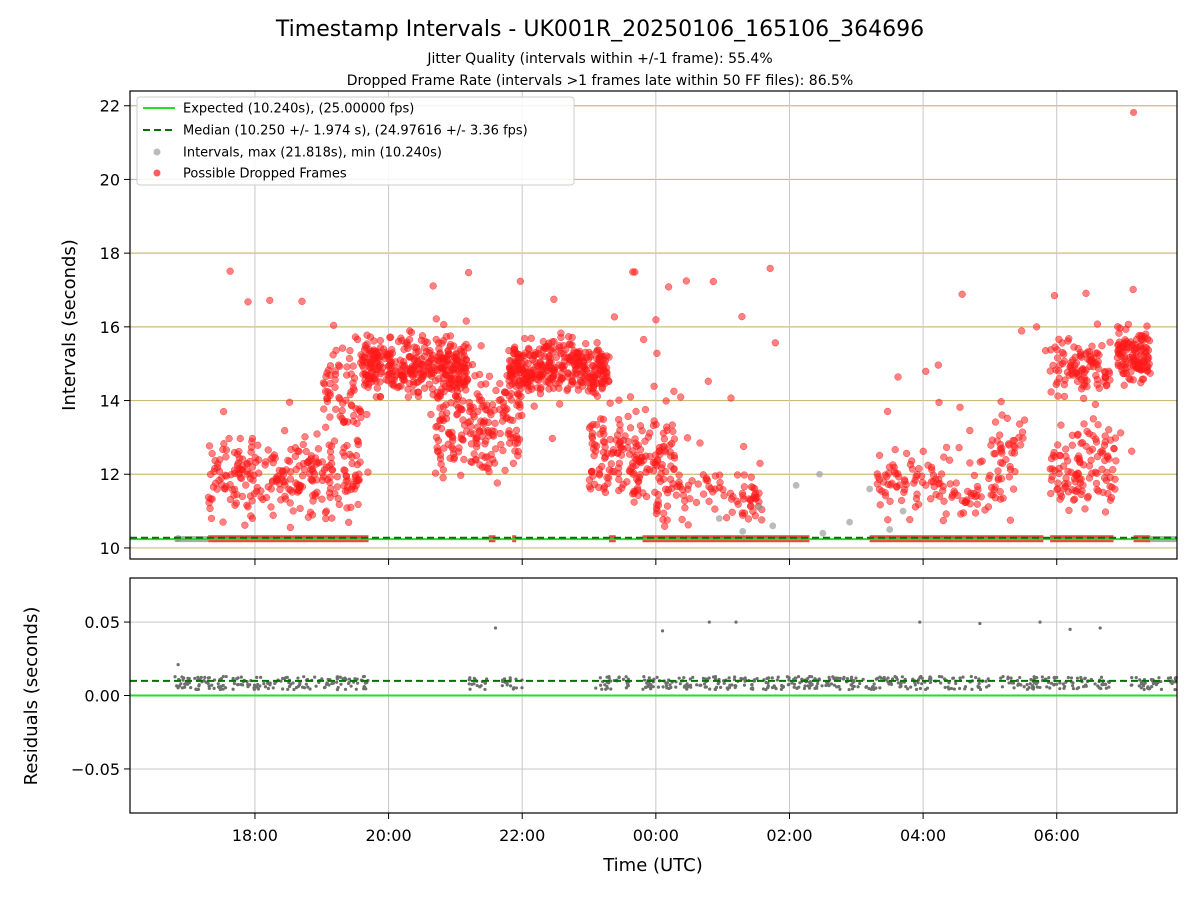  Describe the element at coordinates (110, 106) in the screenshot. I see `top-y-tick-label: 22` at that location.